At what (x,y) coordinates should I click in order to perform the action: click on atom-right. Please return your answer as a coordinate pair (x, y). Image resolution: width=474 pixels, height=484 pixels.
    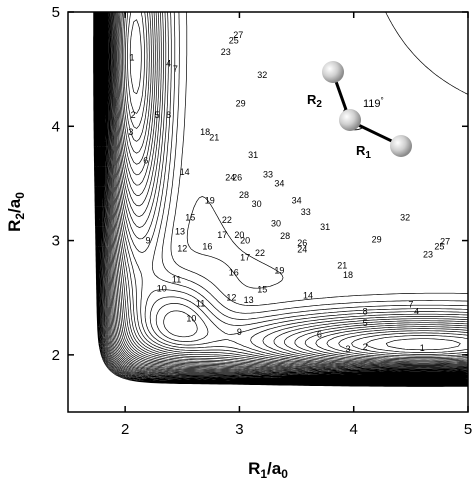
    Looking at the image, I should click on (401, 146).